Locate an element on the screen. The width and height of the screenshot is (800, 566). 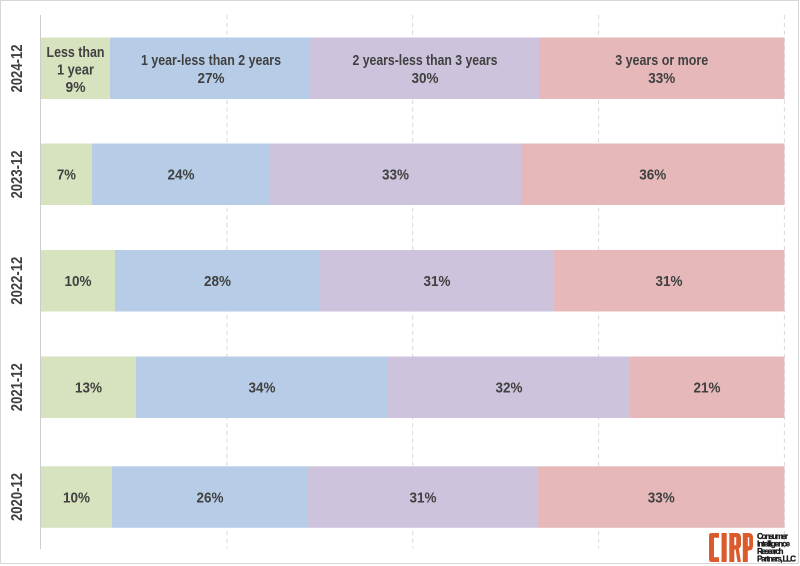
svg-text: 34% is located at coordinates (262, 388).